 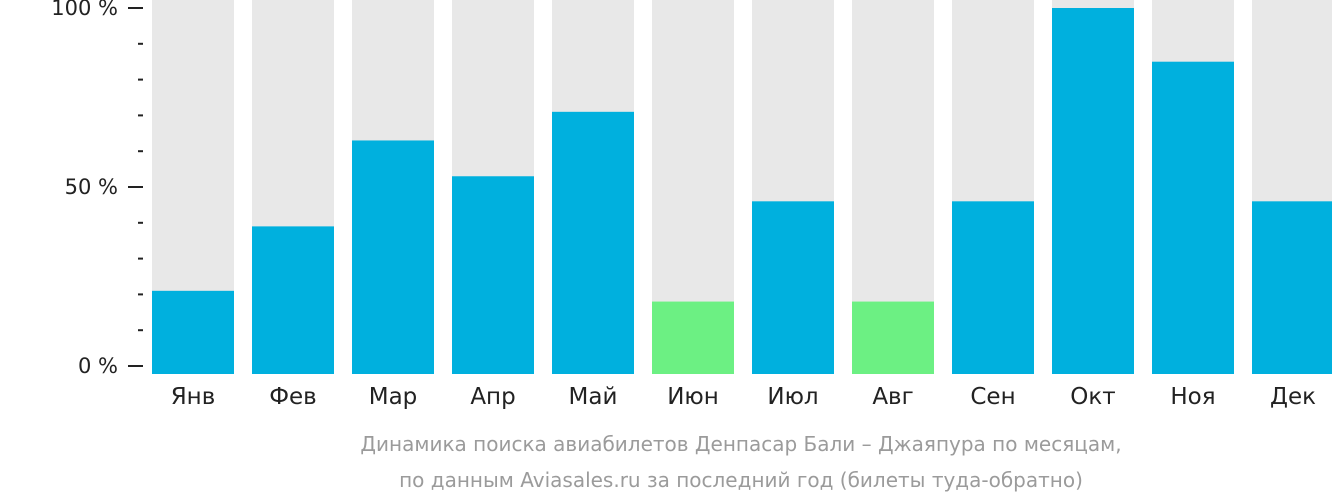 What do you see at coordinates (693, 337) in the screenshot?
I see `bar-Июн` at bounding box center [693, 337].